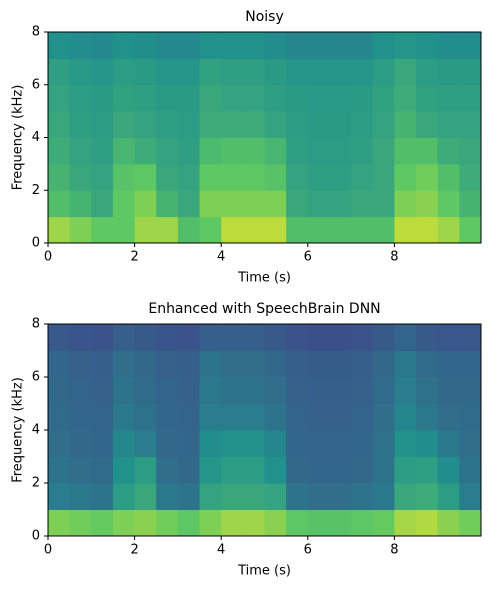 Image resolution: width=490 pixels, height=590 pixels. Describe the element at coordinates (18, 138) in the screenshot. I see `y-axis-label: Frequency (kHz)` at that location.